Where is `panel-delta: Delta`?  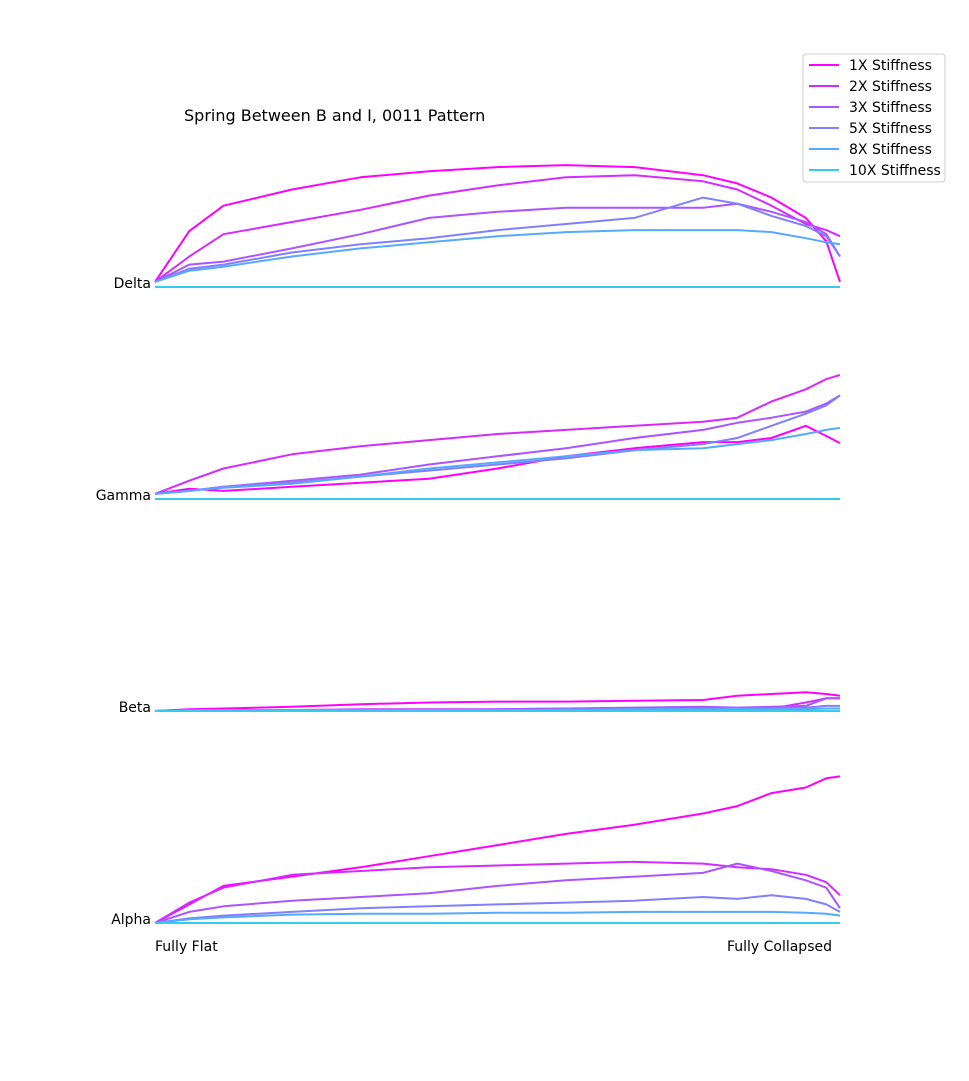 panel-delta: Delta is located at coordinates (477, 228).